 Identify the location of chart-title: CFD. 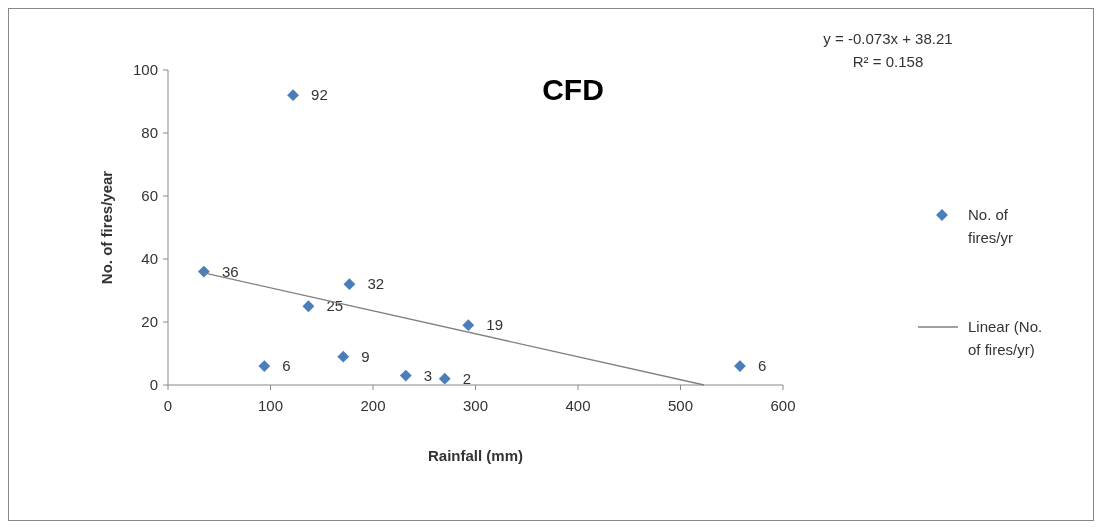
(573, 89).